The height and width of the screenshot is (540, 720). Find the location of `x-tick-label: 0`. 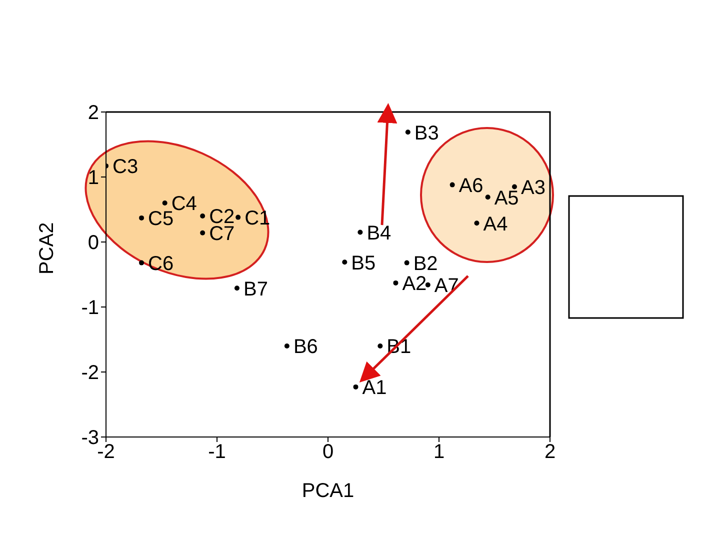

x-tick-label: 0 is located at coordinates (328, 452).